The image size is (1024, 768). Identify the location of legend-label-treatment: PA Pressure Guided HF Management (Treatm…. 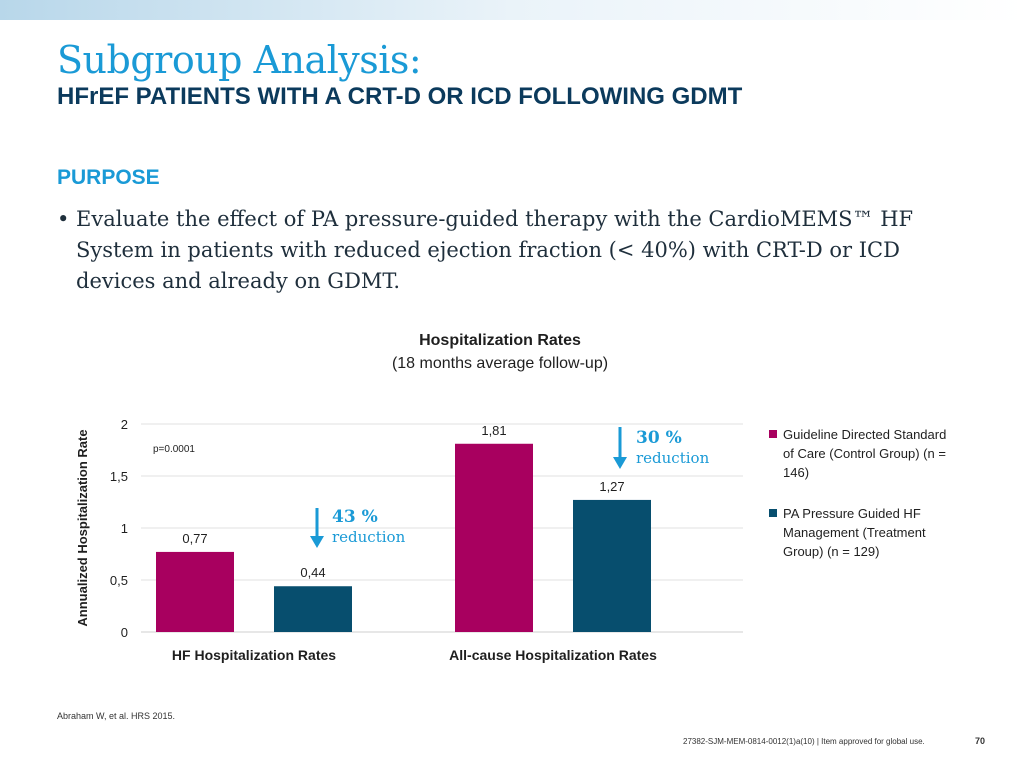
(854, 532).